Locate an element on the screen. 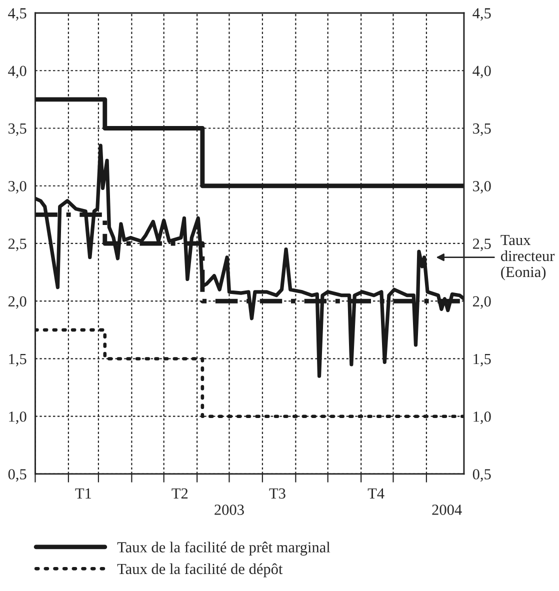  x-tick-label: T2 is located at coordinates (180, 493).